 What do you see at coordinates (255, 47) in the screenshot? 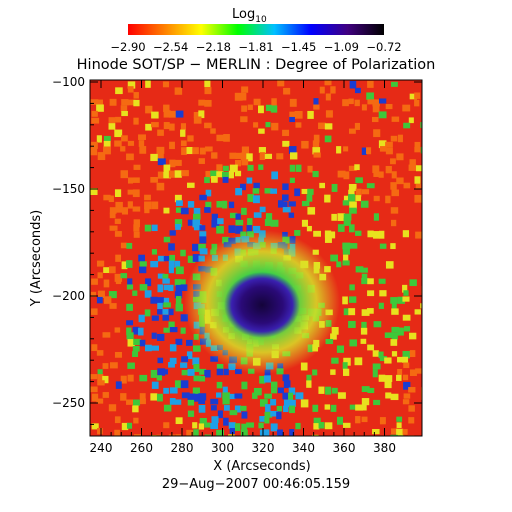
I see `colorbar-ticks: −2.90 −2.54 −2.18 −1.81 −1.45 −1.09 −0.72` at bounding box center [255, 47].